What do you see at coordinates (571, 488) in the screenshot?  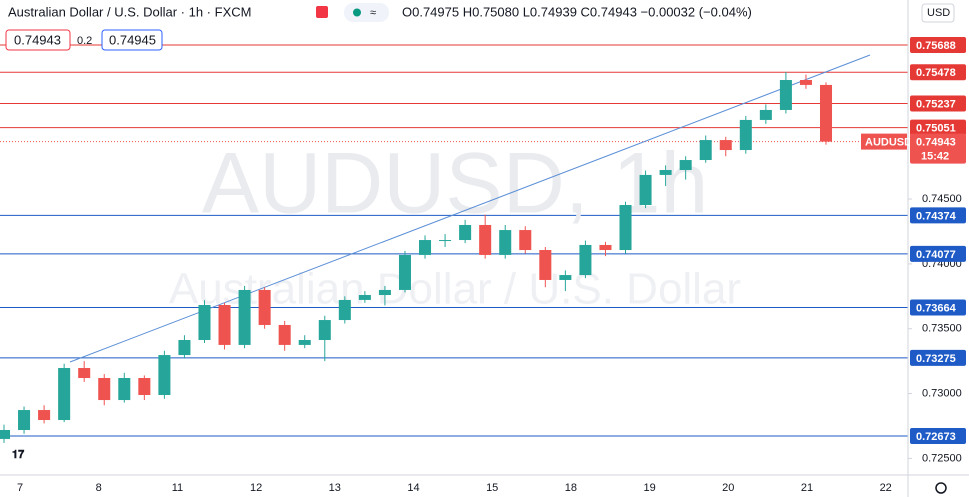 I see `x-tick-label: 18` at bounding box center [571, 488].